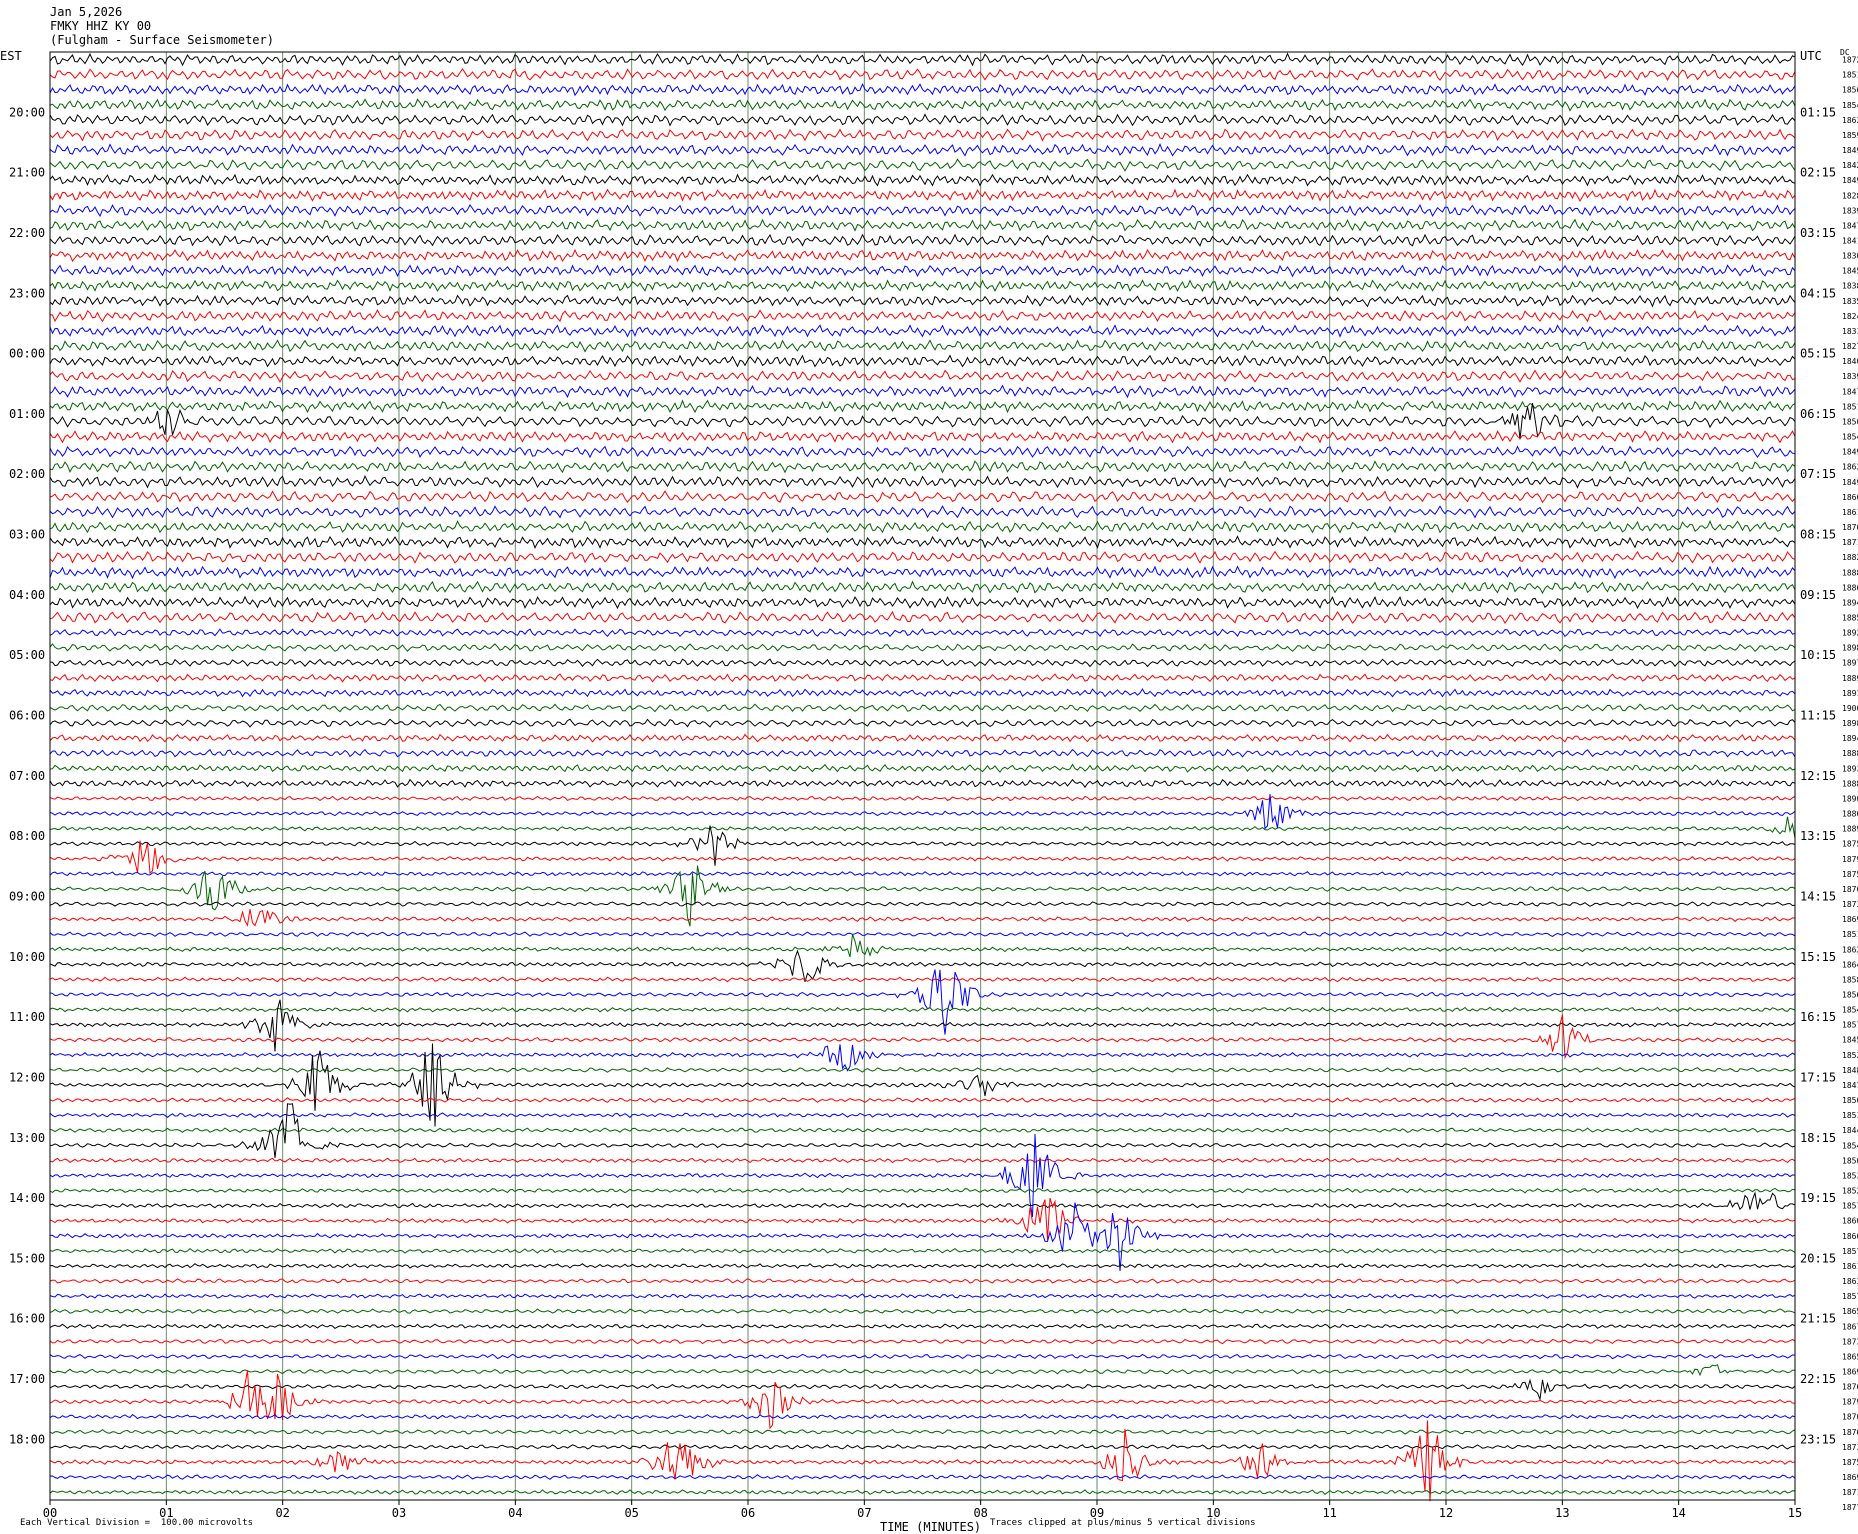 The width and height of the screenshot is (1858, 1534). Describe the element at coordinates (27, 1017) in the screenshot. I see `est-hour-label: 11:00` at that location.